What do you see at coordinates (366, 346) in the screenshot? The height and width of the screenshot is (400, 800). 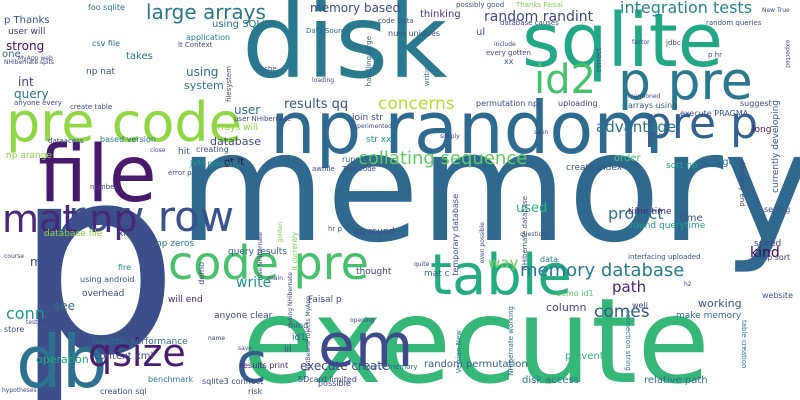 I see `word-em: em` at bounding box center [366, 346].